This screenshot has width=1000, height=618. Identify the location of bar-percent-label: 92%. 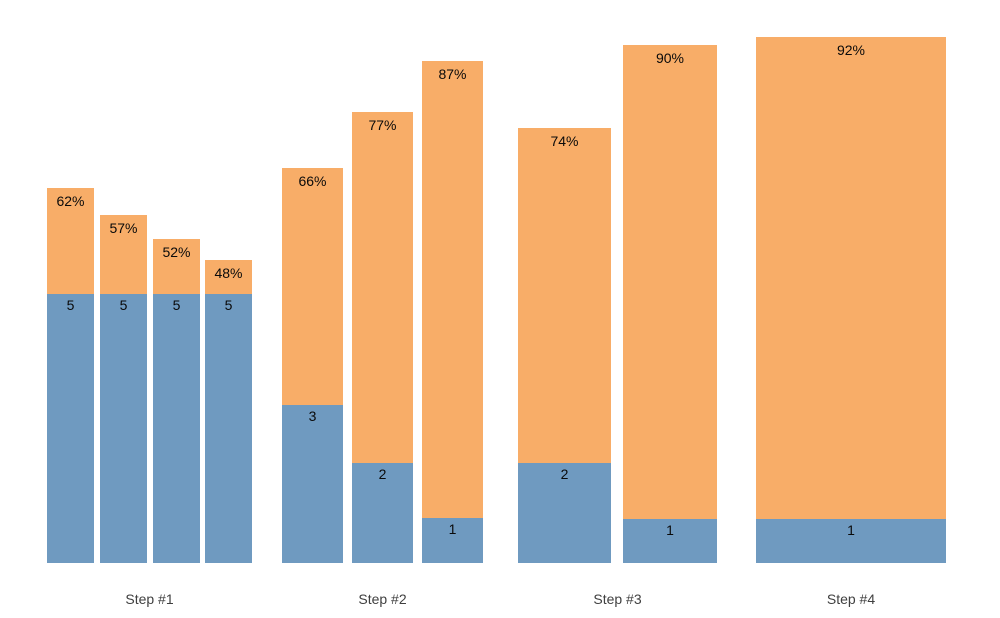
(851, 50).